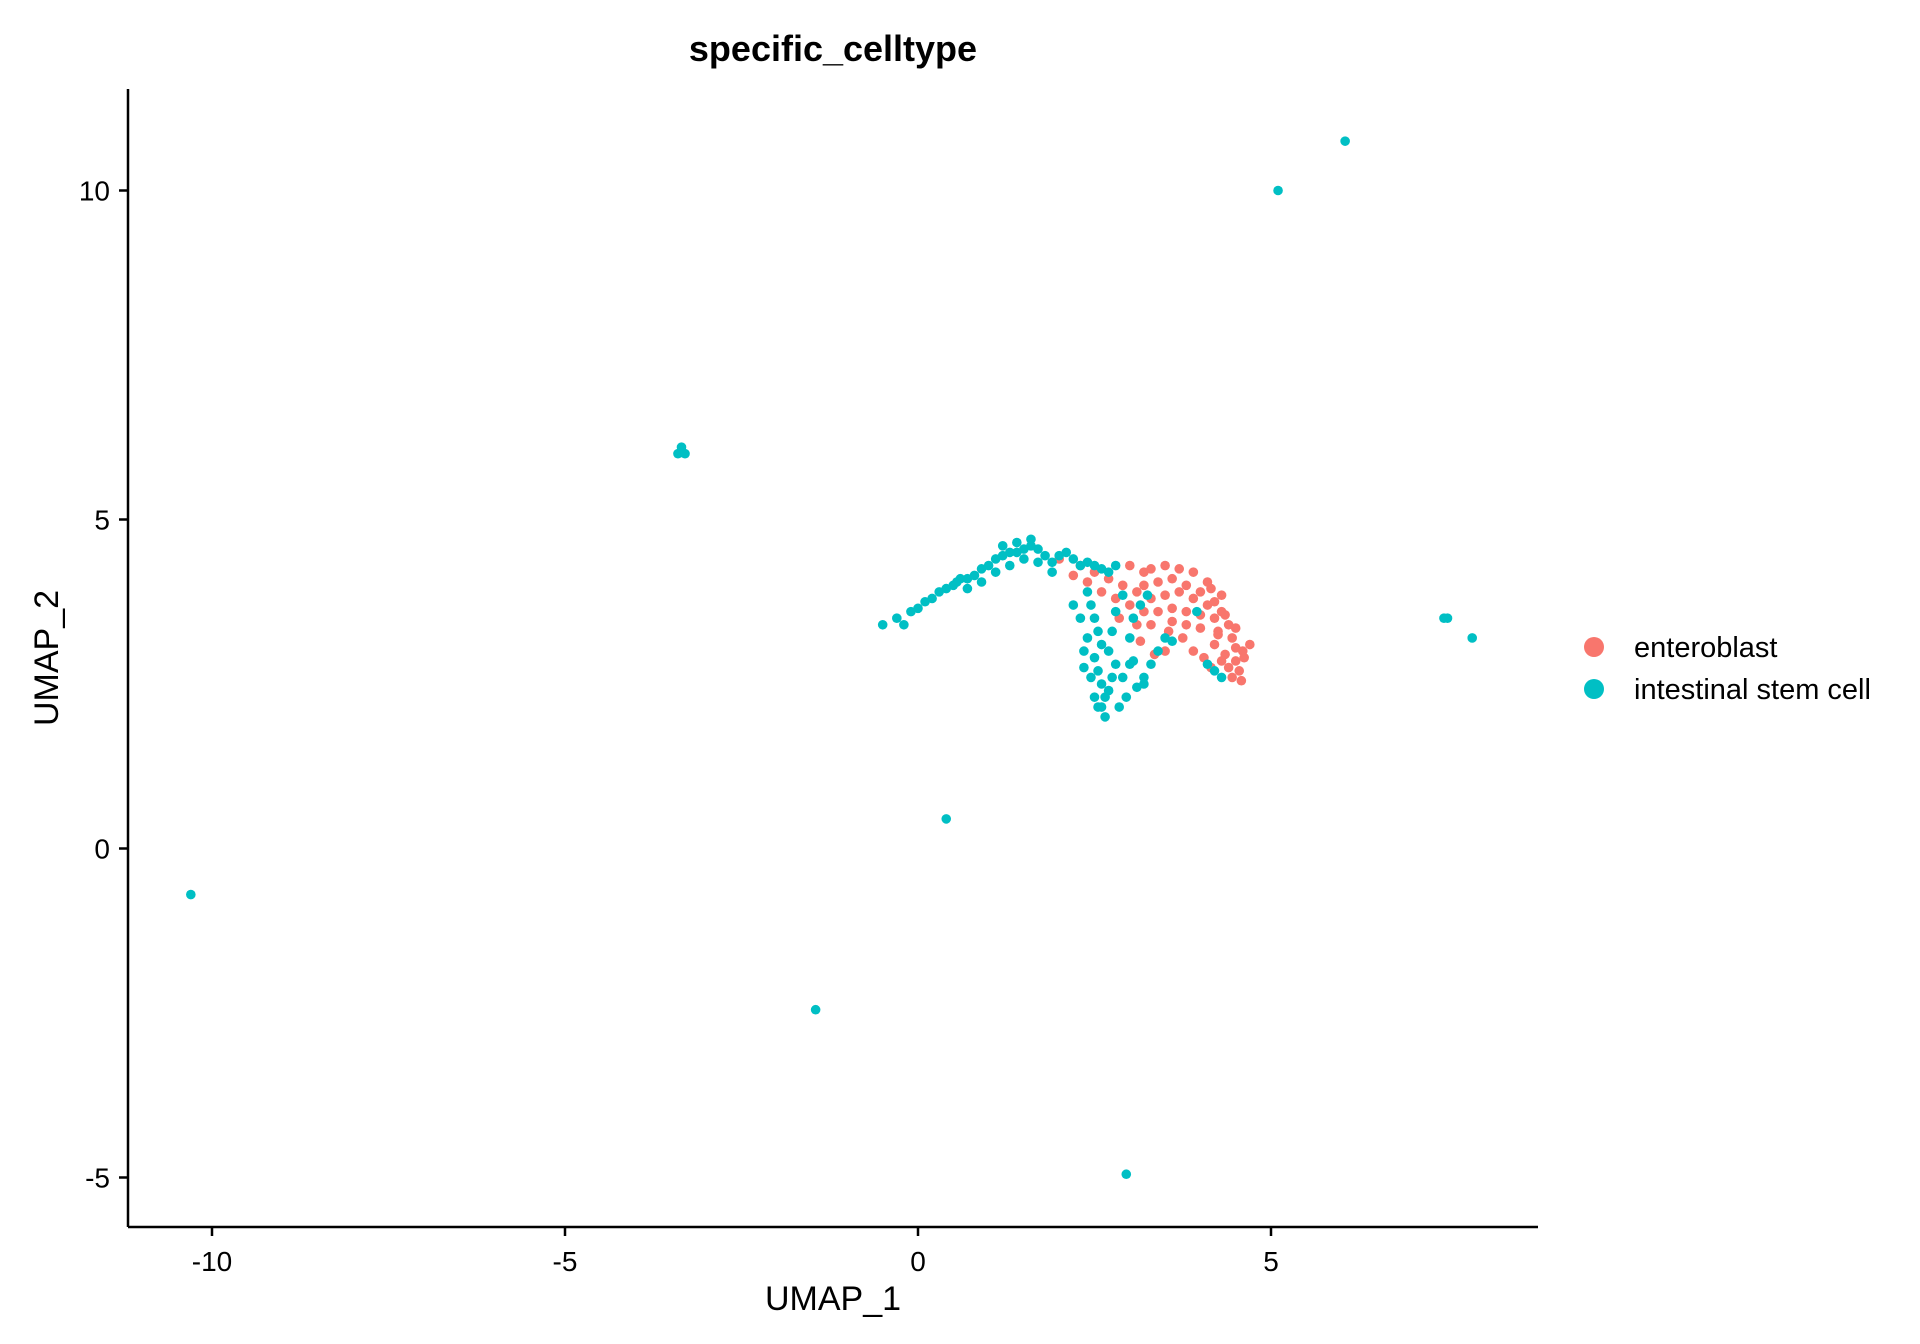  I want to click on legend-key-intestinal-stem-cell, so click(1594, 689).